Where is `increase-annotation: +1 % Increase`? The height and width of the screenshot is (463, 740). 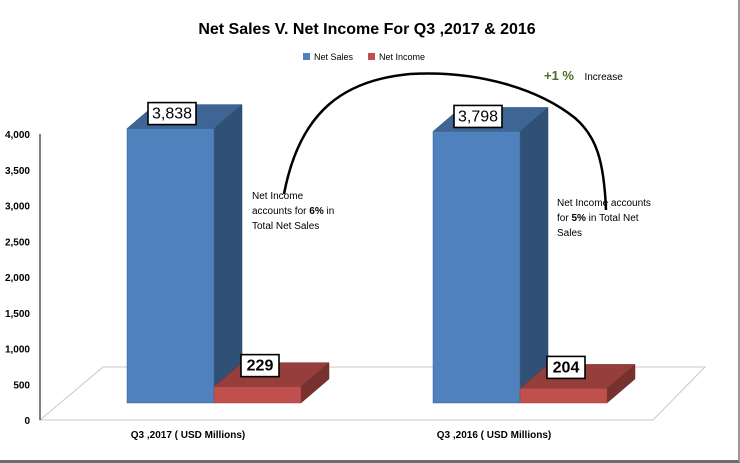
increase-annotation: +1 % Increase is located at coordinates (583, 75).